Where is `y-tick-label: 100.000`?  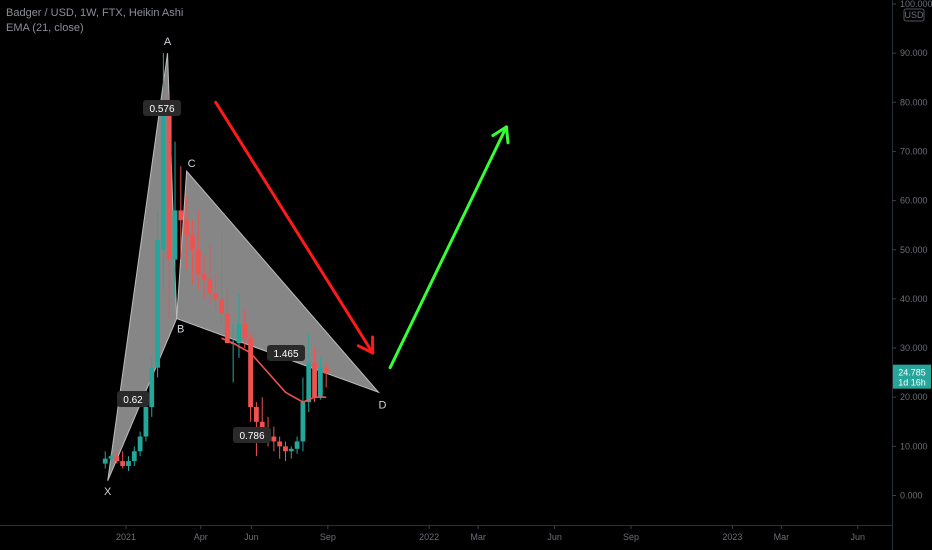 y-tick-label: 100.000 is located at coordinates (916, 4).